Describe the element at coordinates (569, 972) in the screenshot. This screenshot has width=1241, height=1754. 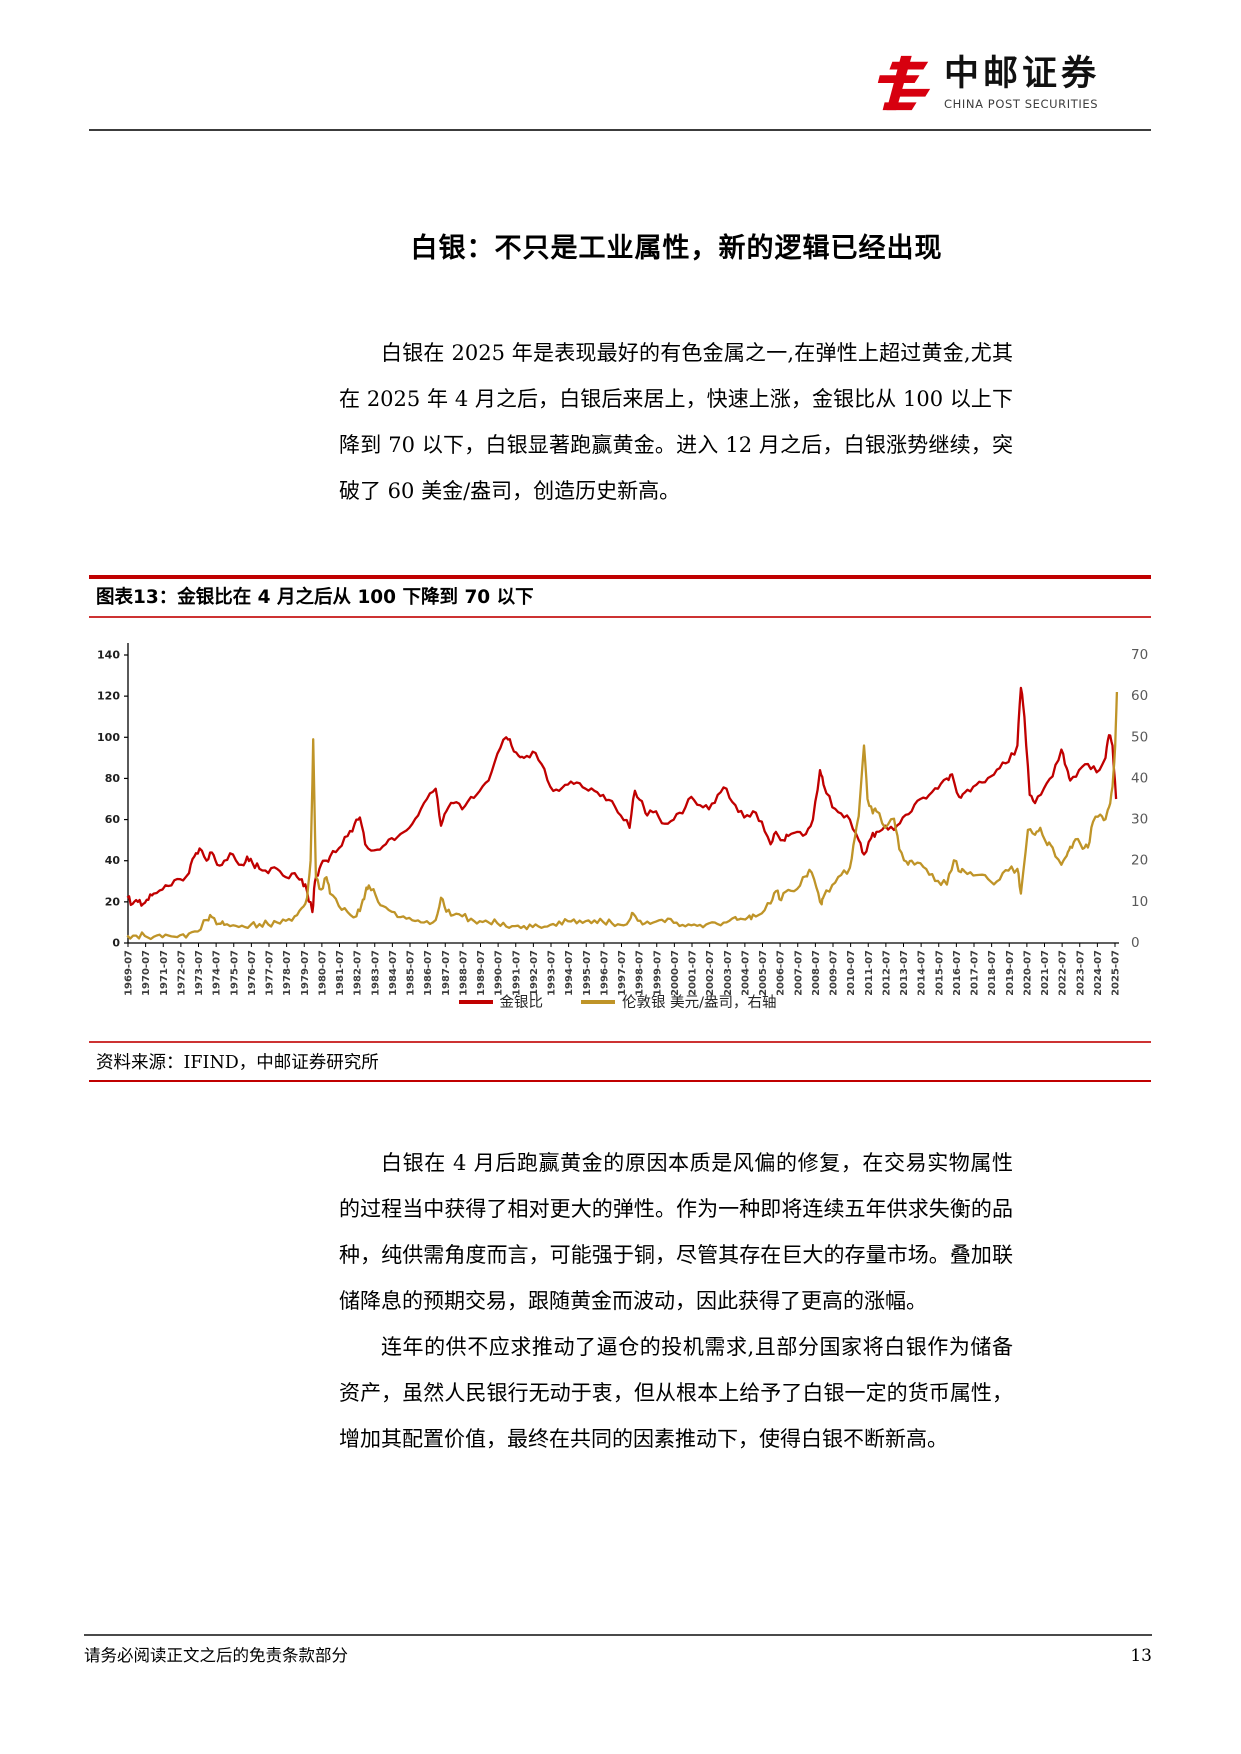
I see `svg-text: 1994-07` at that location.